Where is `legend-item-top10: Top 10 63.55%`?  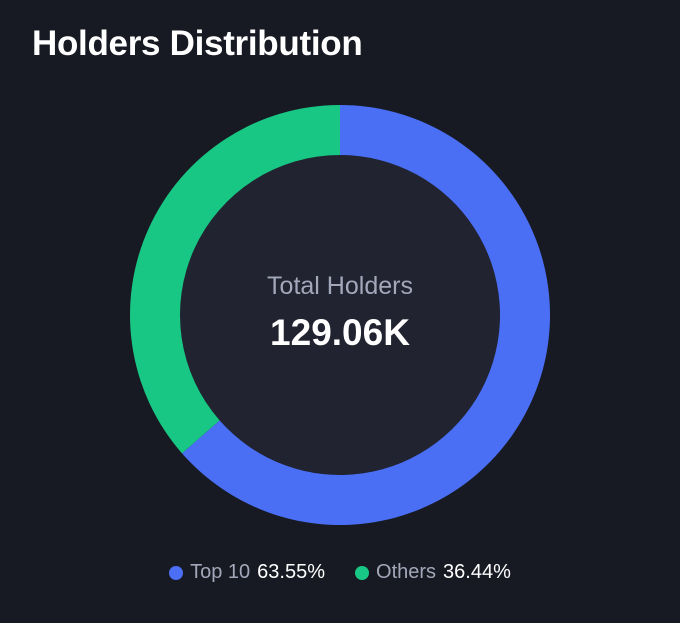
legend-item-top10: Top 10 63.55% is located at coordinates (247, 572).